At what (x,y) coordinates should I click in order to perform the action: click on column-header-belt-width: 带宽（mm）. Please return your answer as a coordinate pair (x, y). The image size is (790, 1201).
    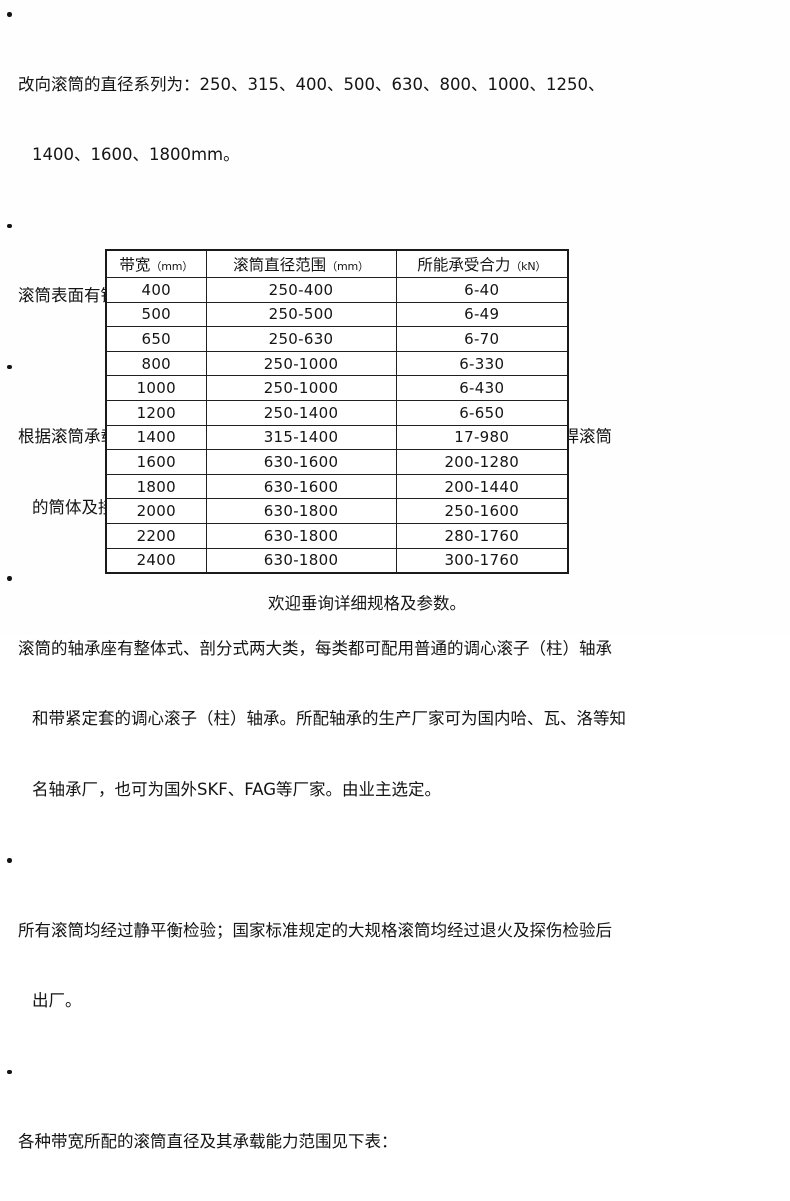
    Looking at the image, I should click on (156, 263).